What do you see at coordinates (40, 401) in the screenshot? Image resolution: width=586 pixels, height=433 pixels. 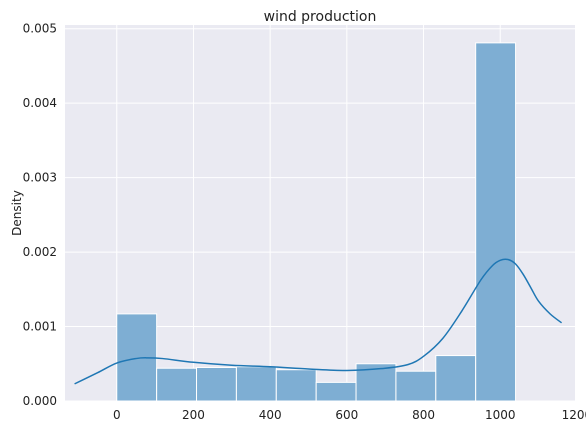 I see `y-tick-label: 0.000` at bounding box center [40, 401].